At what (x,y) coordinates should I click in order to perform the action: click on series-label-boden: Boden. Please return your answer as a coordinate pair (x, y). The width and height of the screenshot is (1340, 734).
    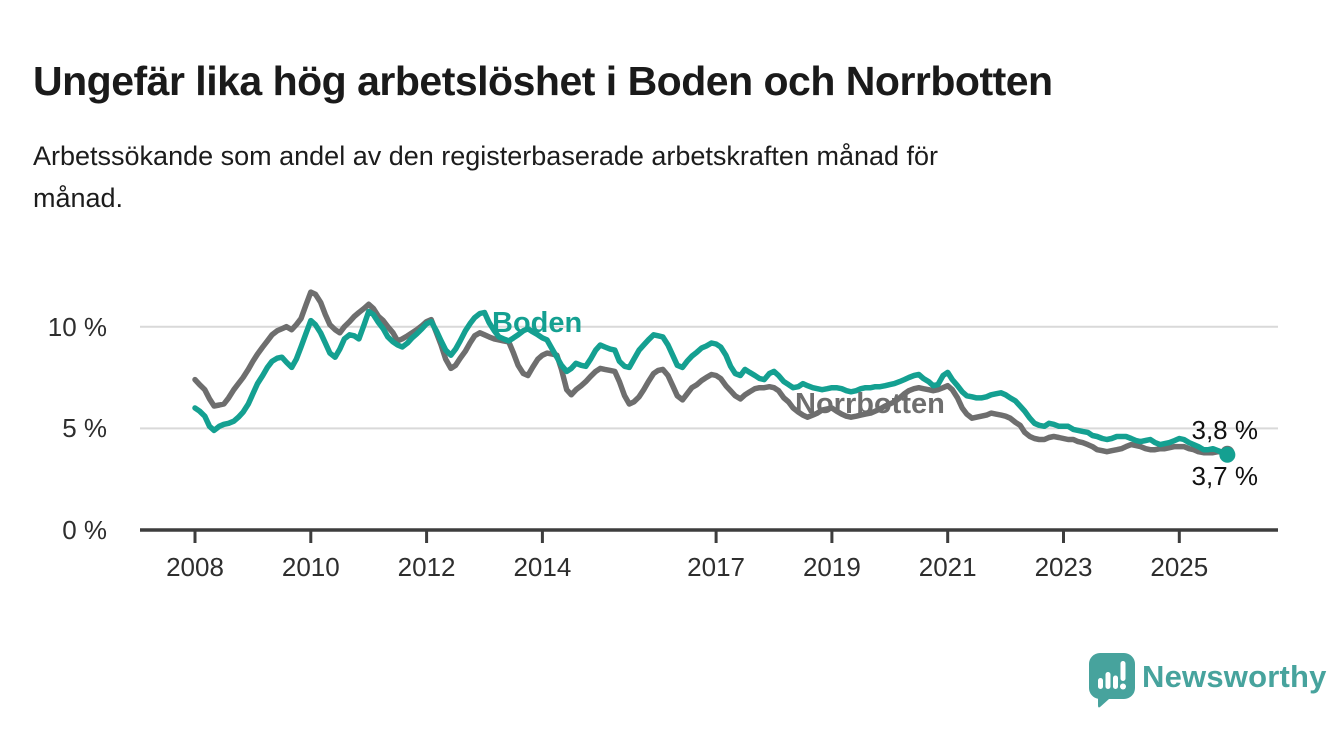
    Looking at the image, I should click on (537, 323).